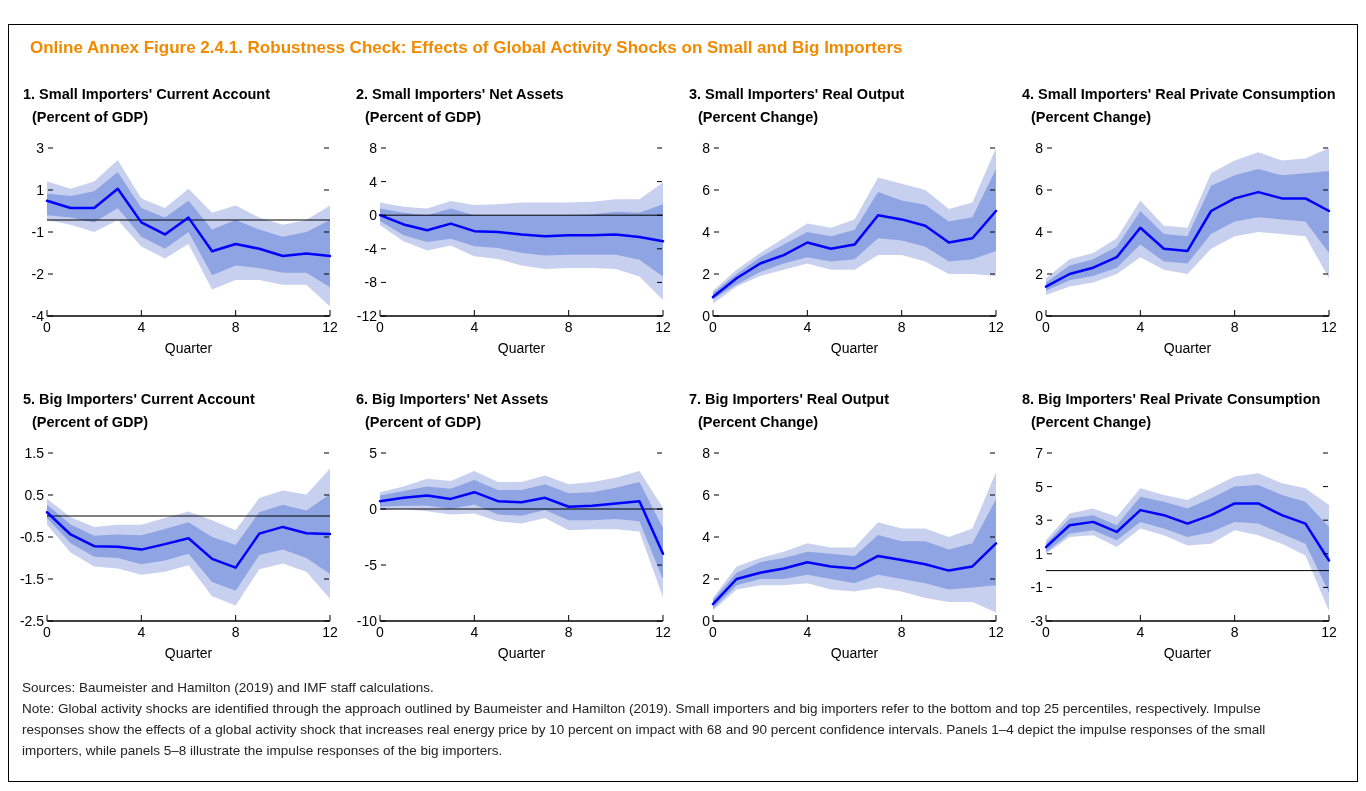  Describe the element at coordinates (371, 282) in the screenshot. I see `y-tick-label: -8` at that location.